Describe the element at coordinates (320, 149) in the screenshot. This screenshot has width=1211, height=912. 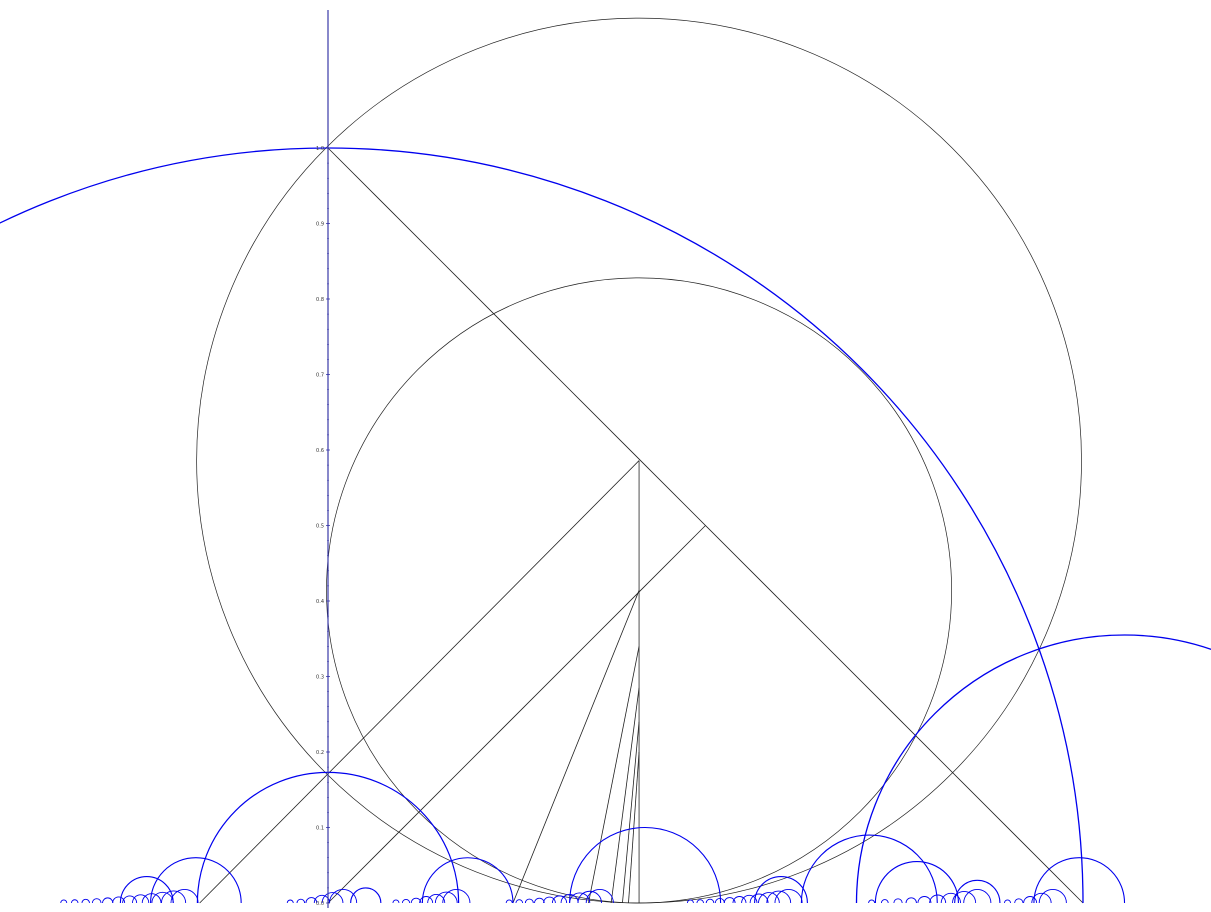
I see `y-axis-tick-label: 1.0` at that location.